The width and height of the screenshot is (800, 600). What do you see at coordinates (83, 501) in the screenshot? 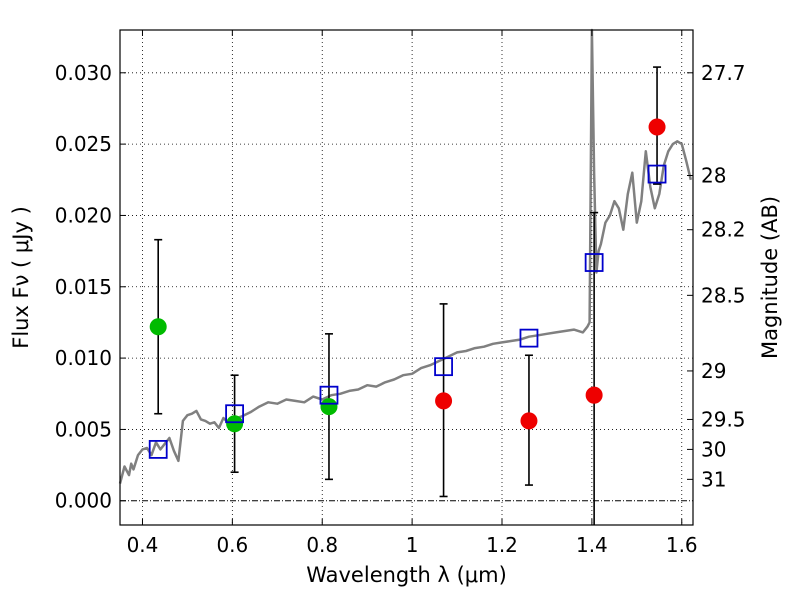
I see `y-tick-label: 0.000` at bounding box center [83, 501].